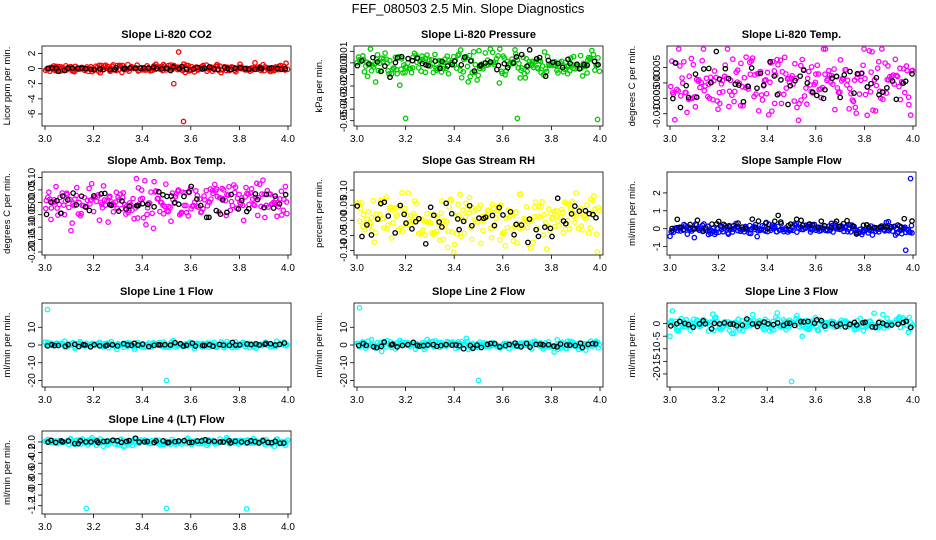  I want to click on series-black, so click(166, 202).